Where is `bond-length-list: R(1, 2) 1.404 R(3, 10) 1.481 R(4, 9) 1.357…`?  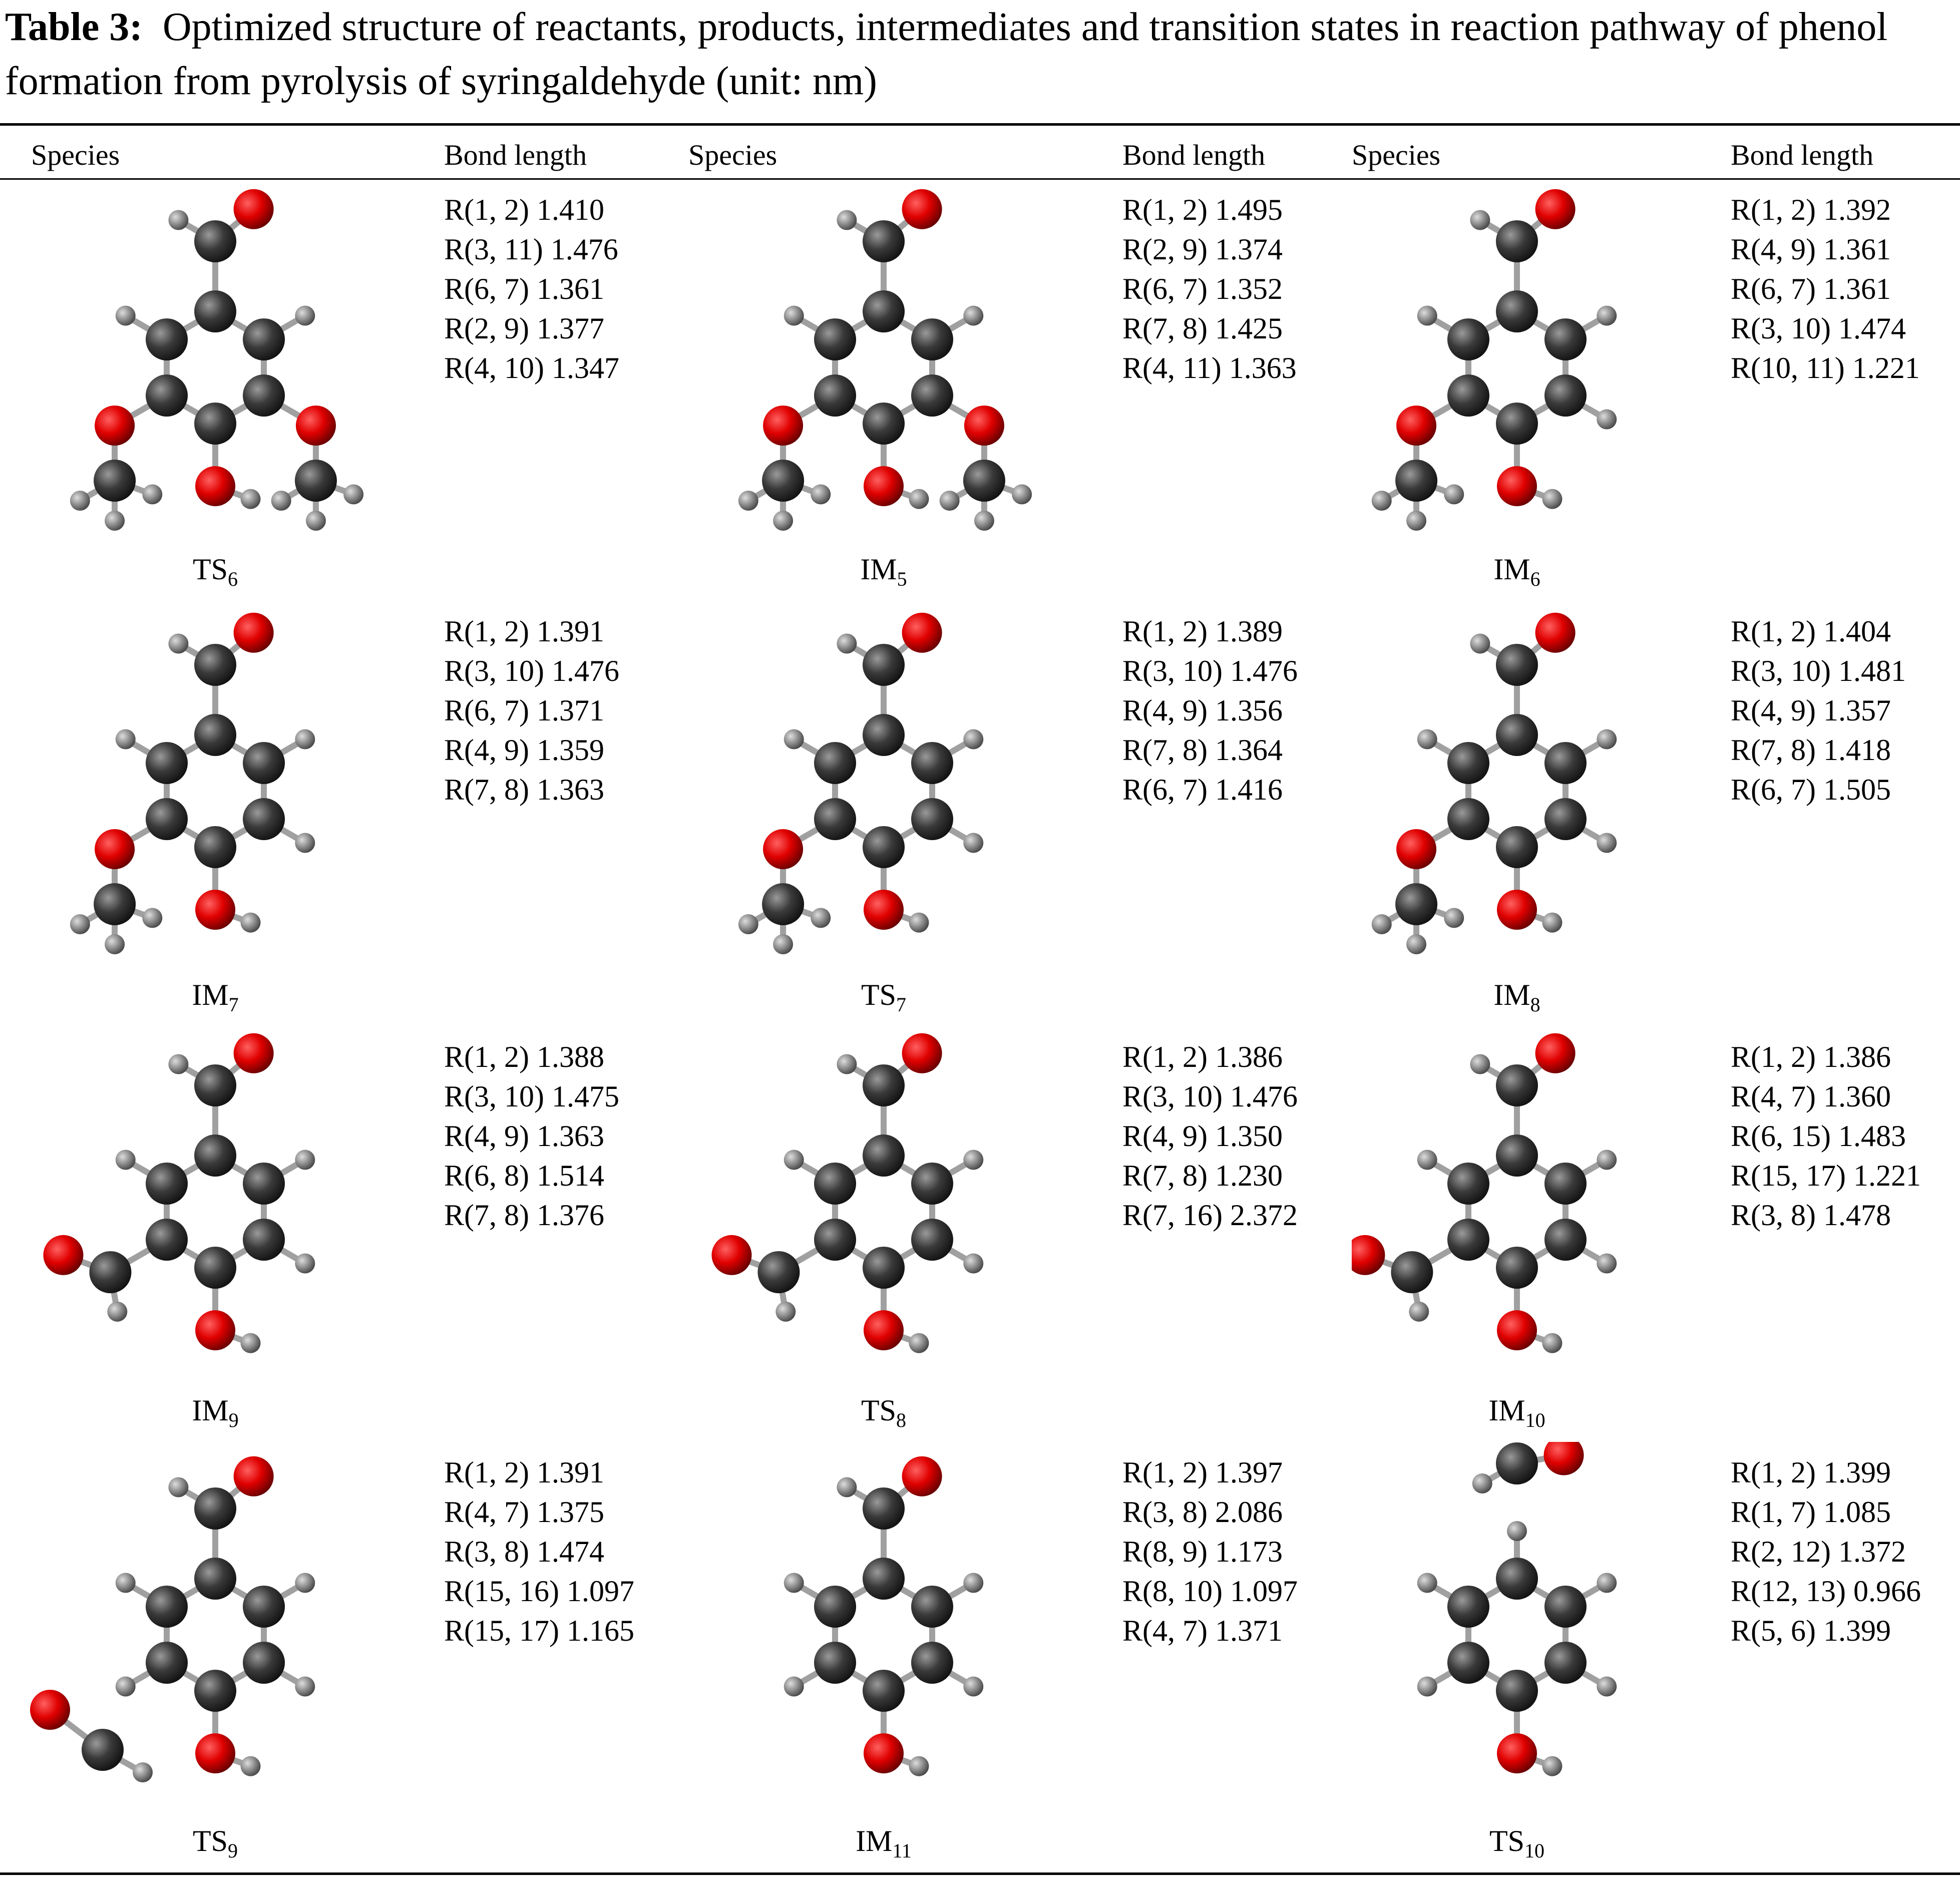
bond-length-list: R(1, 2) 1.404 R(3, 10) 1.481 R(4, 9) 1.357… is located at coordinates (1845, 813).